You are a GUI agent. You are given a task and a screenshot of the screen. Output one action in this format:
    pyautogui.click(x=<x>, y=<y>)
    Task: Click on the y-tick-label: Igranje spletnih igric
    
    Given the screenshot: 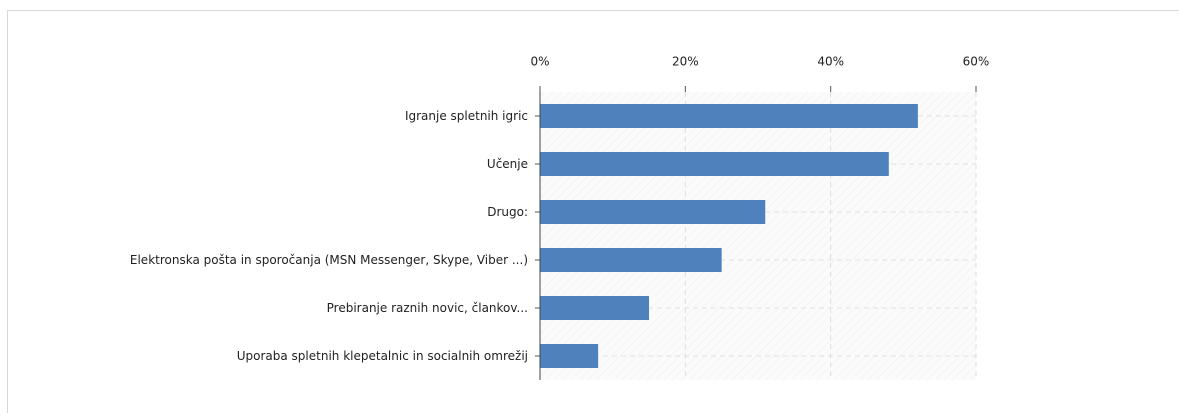 What is the action you would take?
    pyautogui.click(x=466, y=116)
    